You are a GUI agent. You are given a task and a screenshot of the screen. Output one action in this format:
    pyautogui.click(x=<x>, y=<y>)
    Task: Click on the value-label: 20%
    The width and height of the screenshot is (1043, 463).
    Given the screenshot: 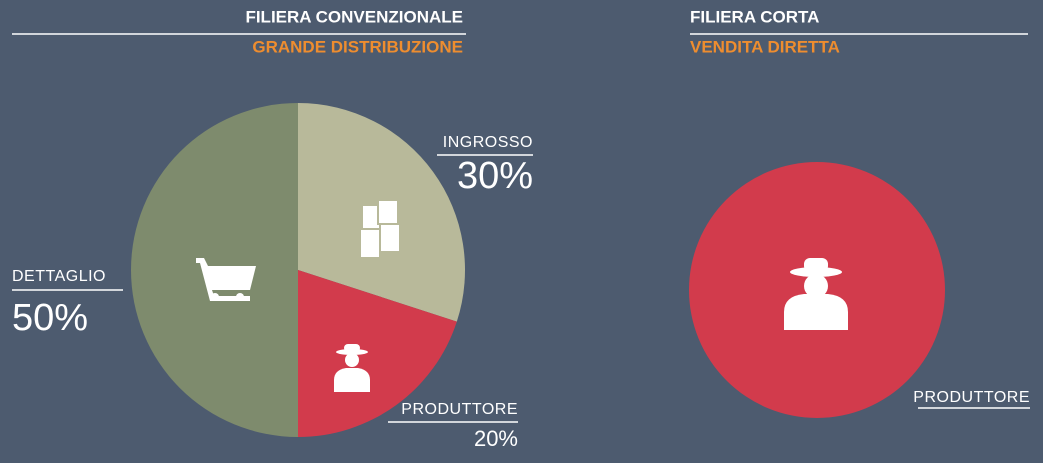 What is the action you would take?
    pyautogui.click(x=496, y=438)
    